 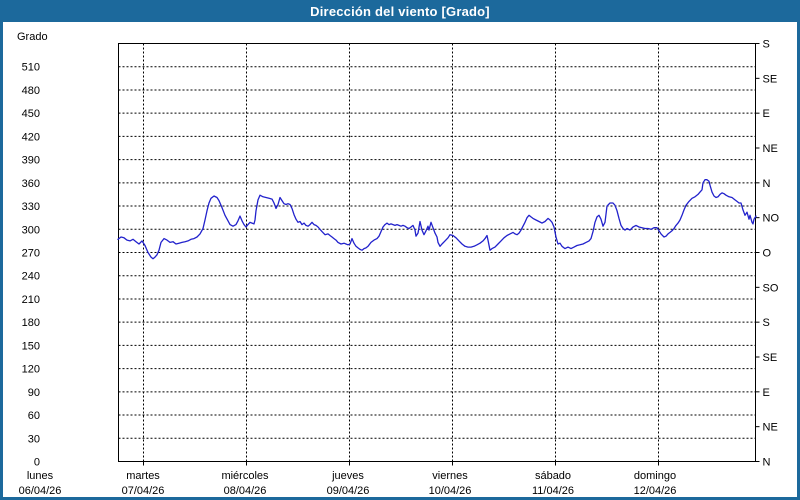 I want to click on x-axis-date-label: 07/04/26, so click(x=143, y=491).